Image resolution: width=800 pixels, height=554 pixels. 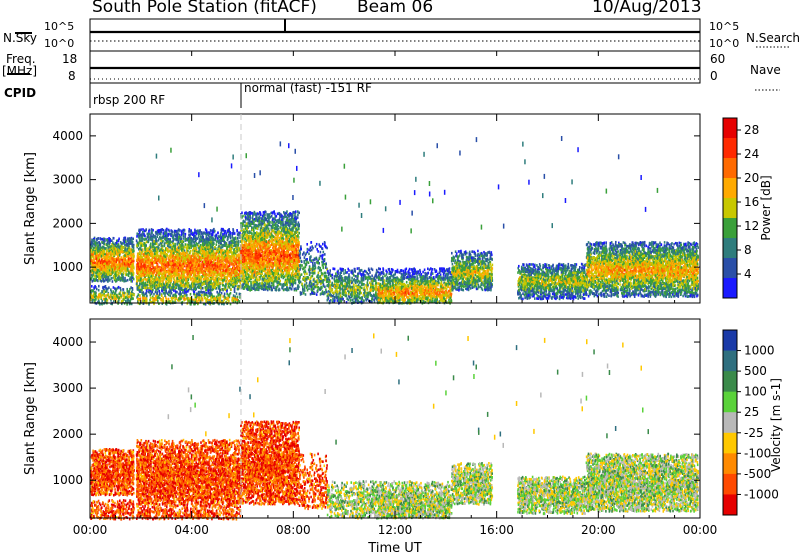 I want to click on velocity-colorbar-tick-label: -100, so click(x=757, y=453).